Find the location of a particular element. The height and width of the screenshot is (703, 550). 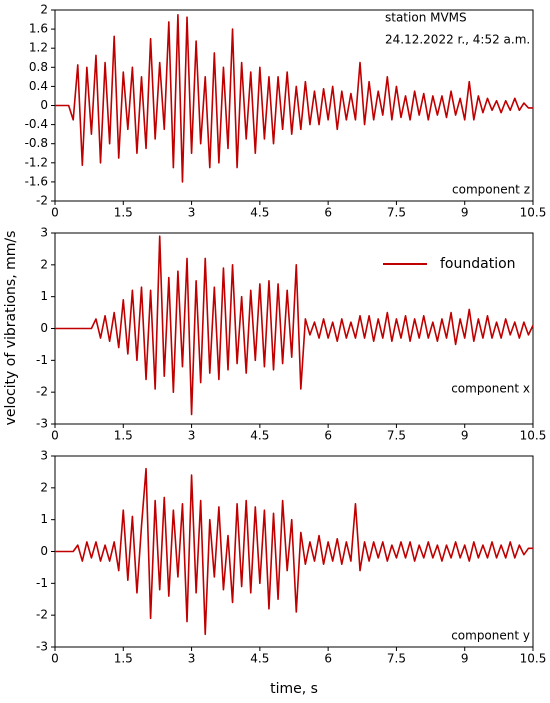

legend-label: foundation is located at coordinates (478, 264).